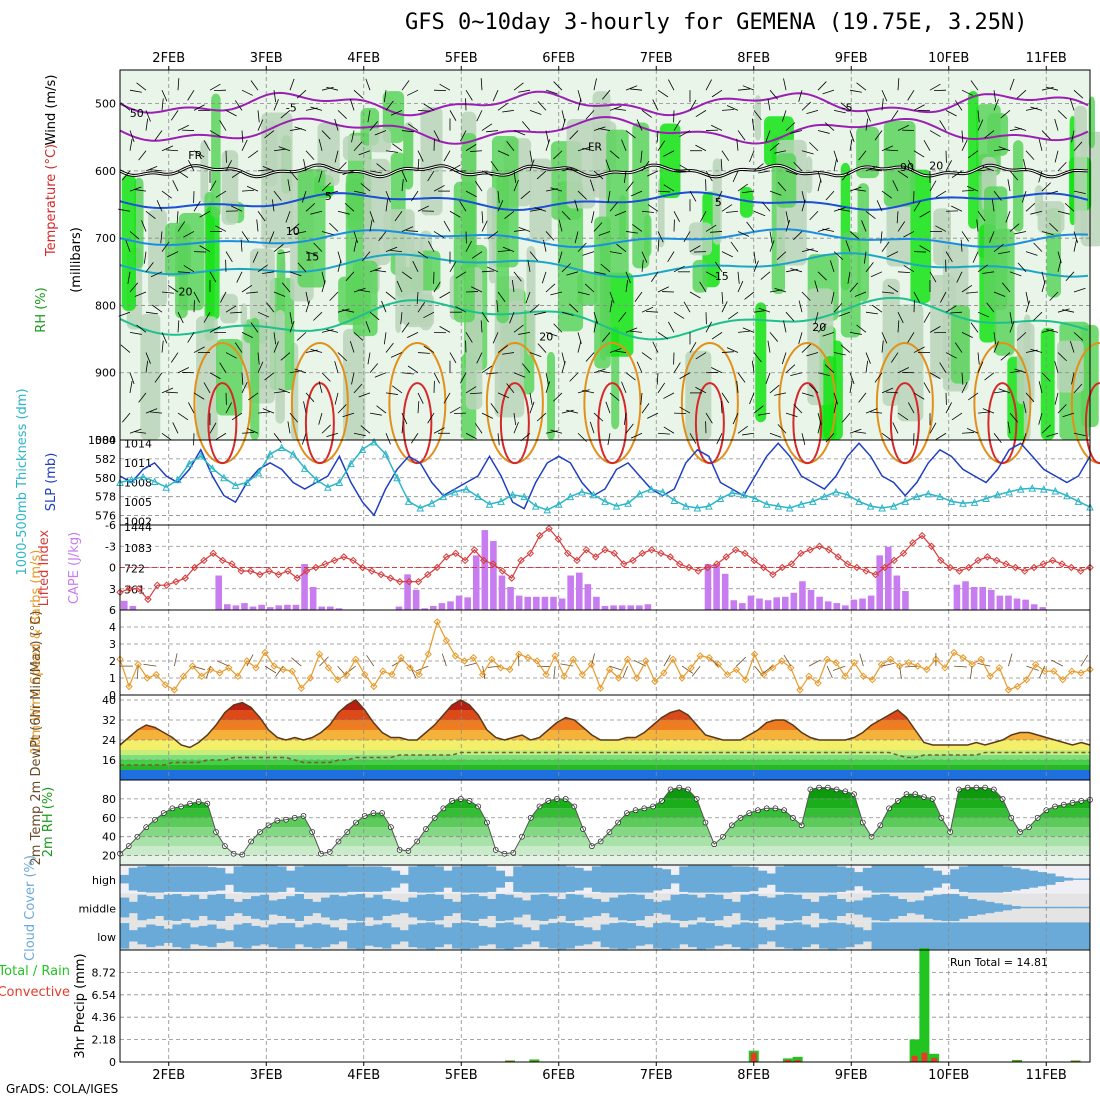 The height and width of the screenshot is (1100, 1100). I want to click on temp-tick-label: 32, so click(109, 720).